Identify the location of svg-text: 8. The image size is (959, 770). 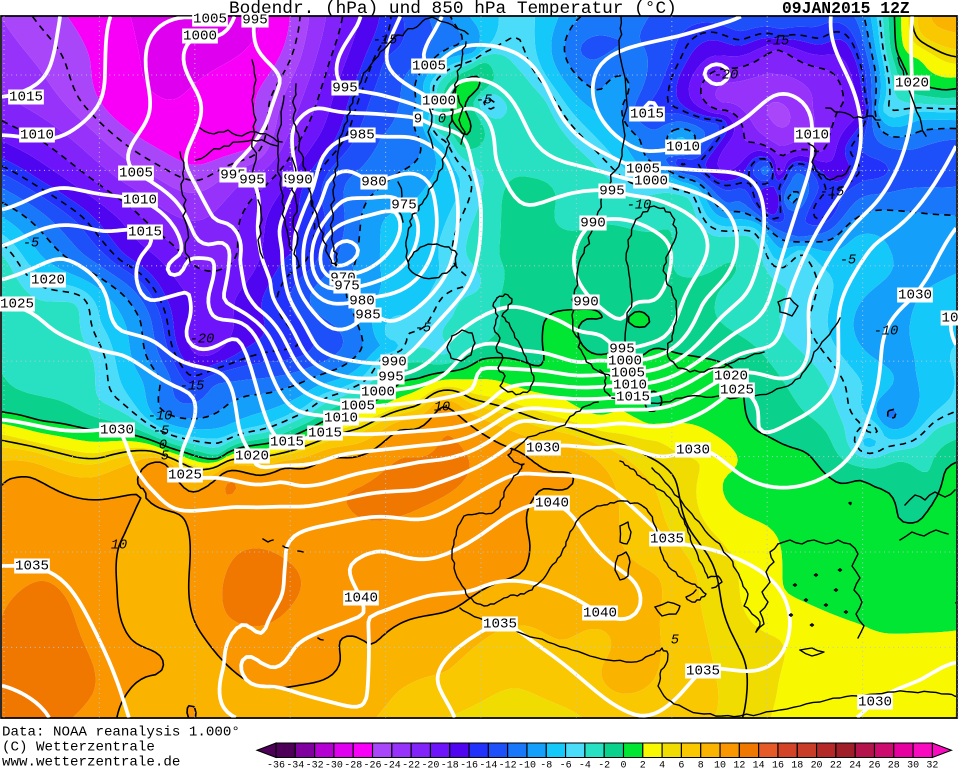
(701, 765).